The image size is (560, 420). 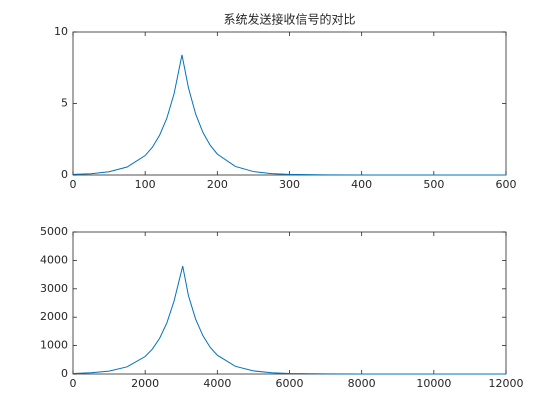 What do you see at coordinates (54, 288) in the screenshot?
I see `y-tick-label: 3000` at bounding box center [54, 288].